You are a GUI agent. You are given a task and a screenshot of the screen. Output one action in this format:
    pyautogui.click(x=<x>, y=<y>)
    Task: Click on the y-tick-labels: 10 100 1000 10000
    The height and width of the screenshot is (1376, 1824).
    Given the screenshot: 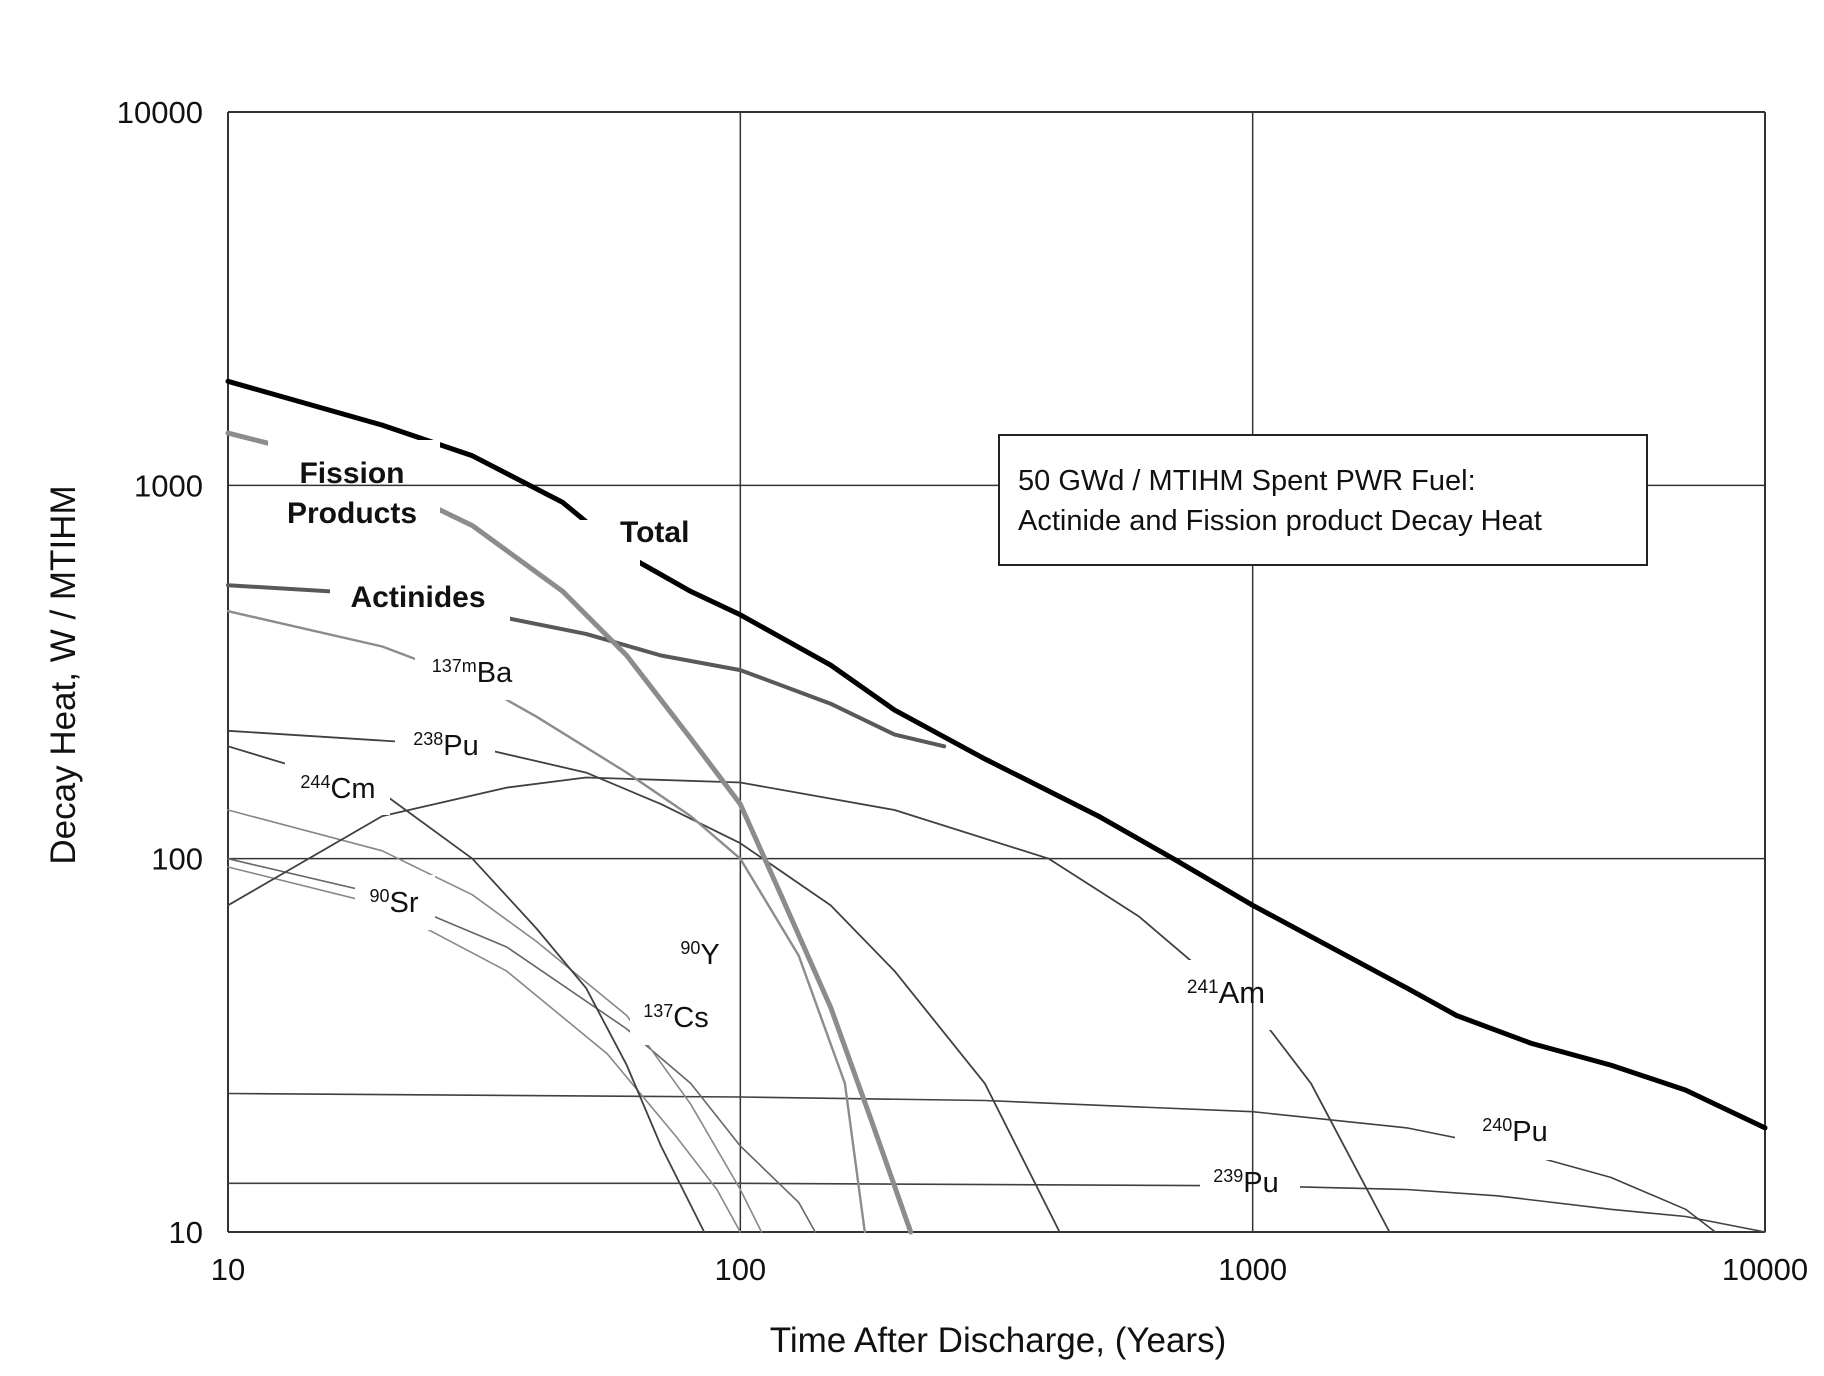 What is the action you would take?
    pyautogui.click(x=160, y=672)
    